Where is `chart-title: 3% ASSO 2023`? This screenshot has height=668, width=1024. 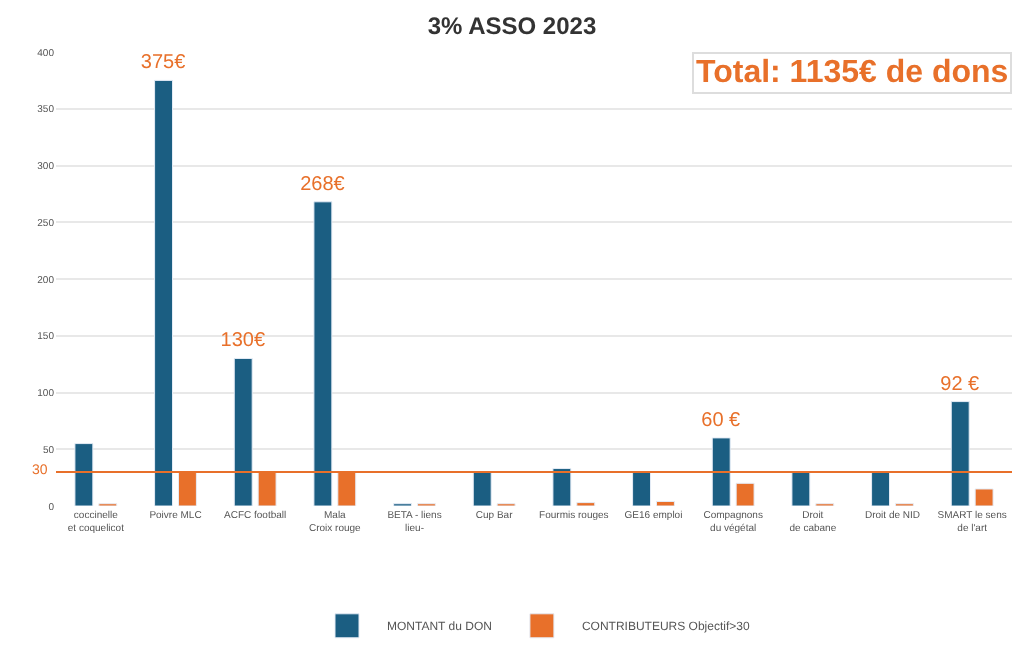
chart-title: 3% ASSO 2023 is located at coordinates (512, 25).